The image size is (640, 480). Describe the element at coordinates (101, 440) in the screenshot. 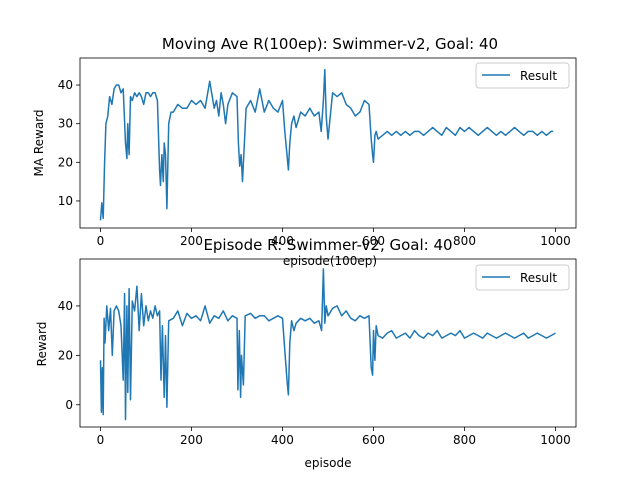

I see `chart-2-xtick-label: 0` at that location.